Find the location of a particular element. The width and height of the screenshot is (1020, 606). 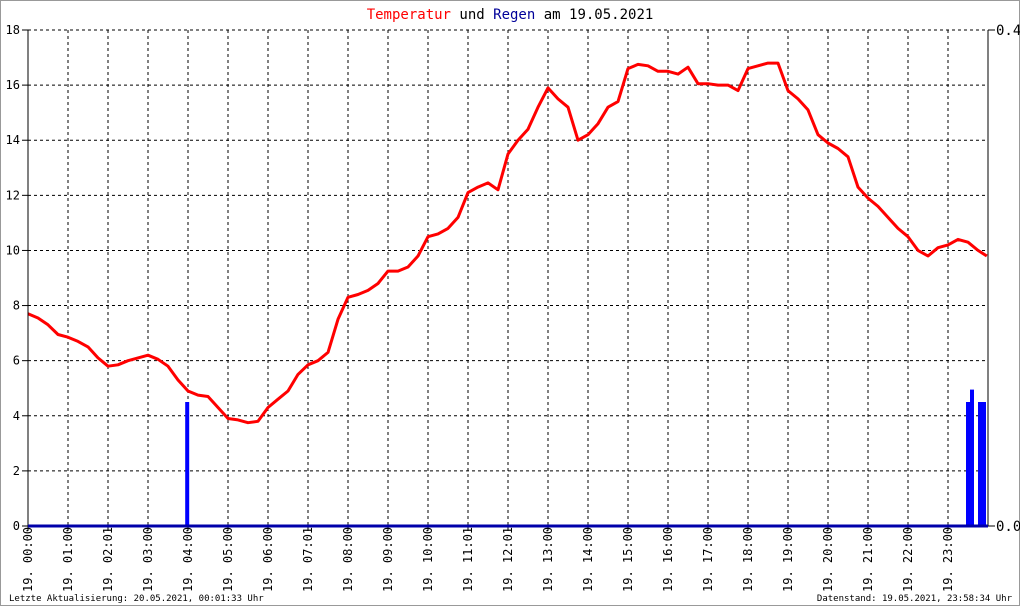

x-tick-label: 19. 03:00 is located at coordinates (148, 559).